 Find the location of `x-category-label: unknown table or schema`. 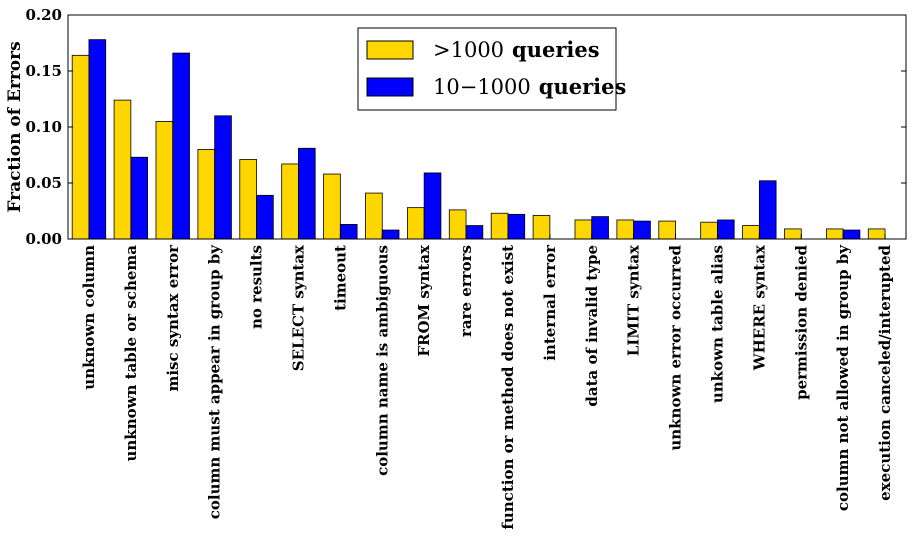

x-category-label: unknown table or schema is located at coordinates (131, 353).